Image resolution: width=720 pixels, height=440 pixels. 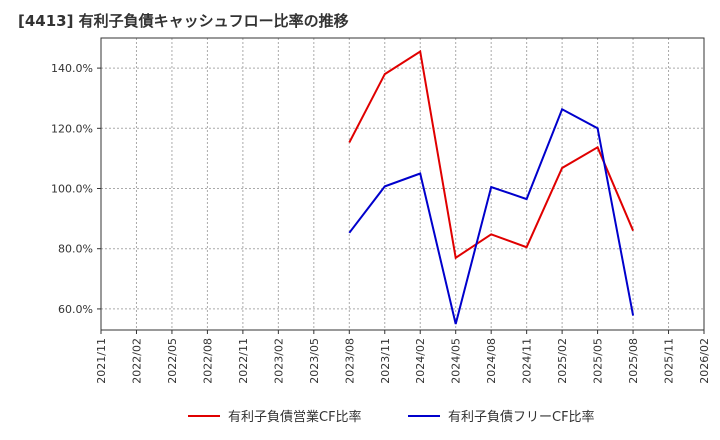 What do you see at coordinates (172, 361) in the screenshot?
I see `x-tick-label: 2022/05` at bounding box center [172, 361].